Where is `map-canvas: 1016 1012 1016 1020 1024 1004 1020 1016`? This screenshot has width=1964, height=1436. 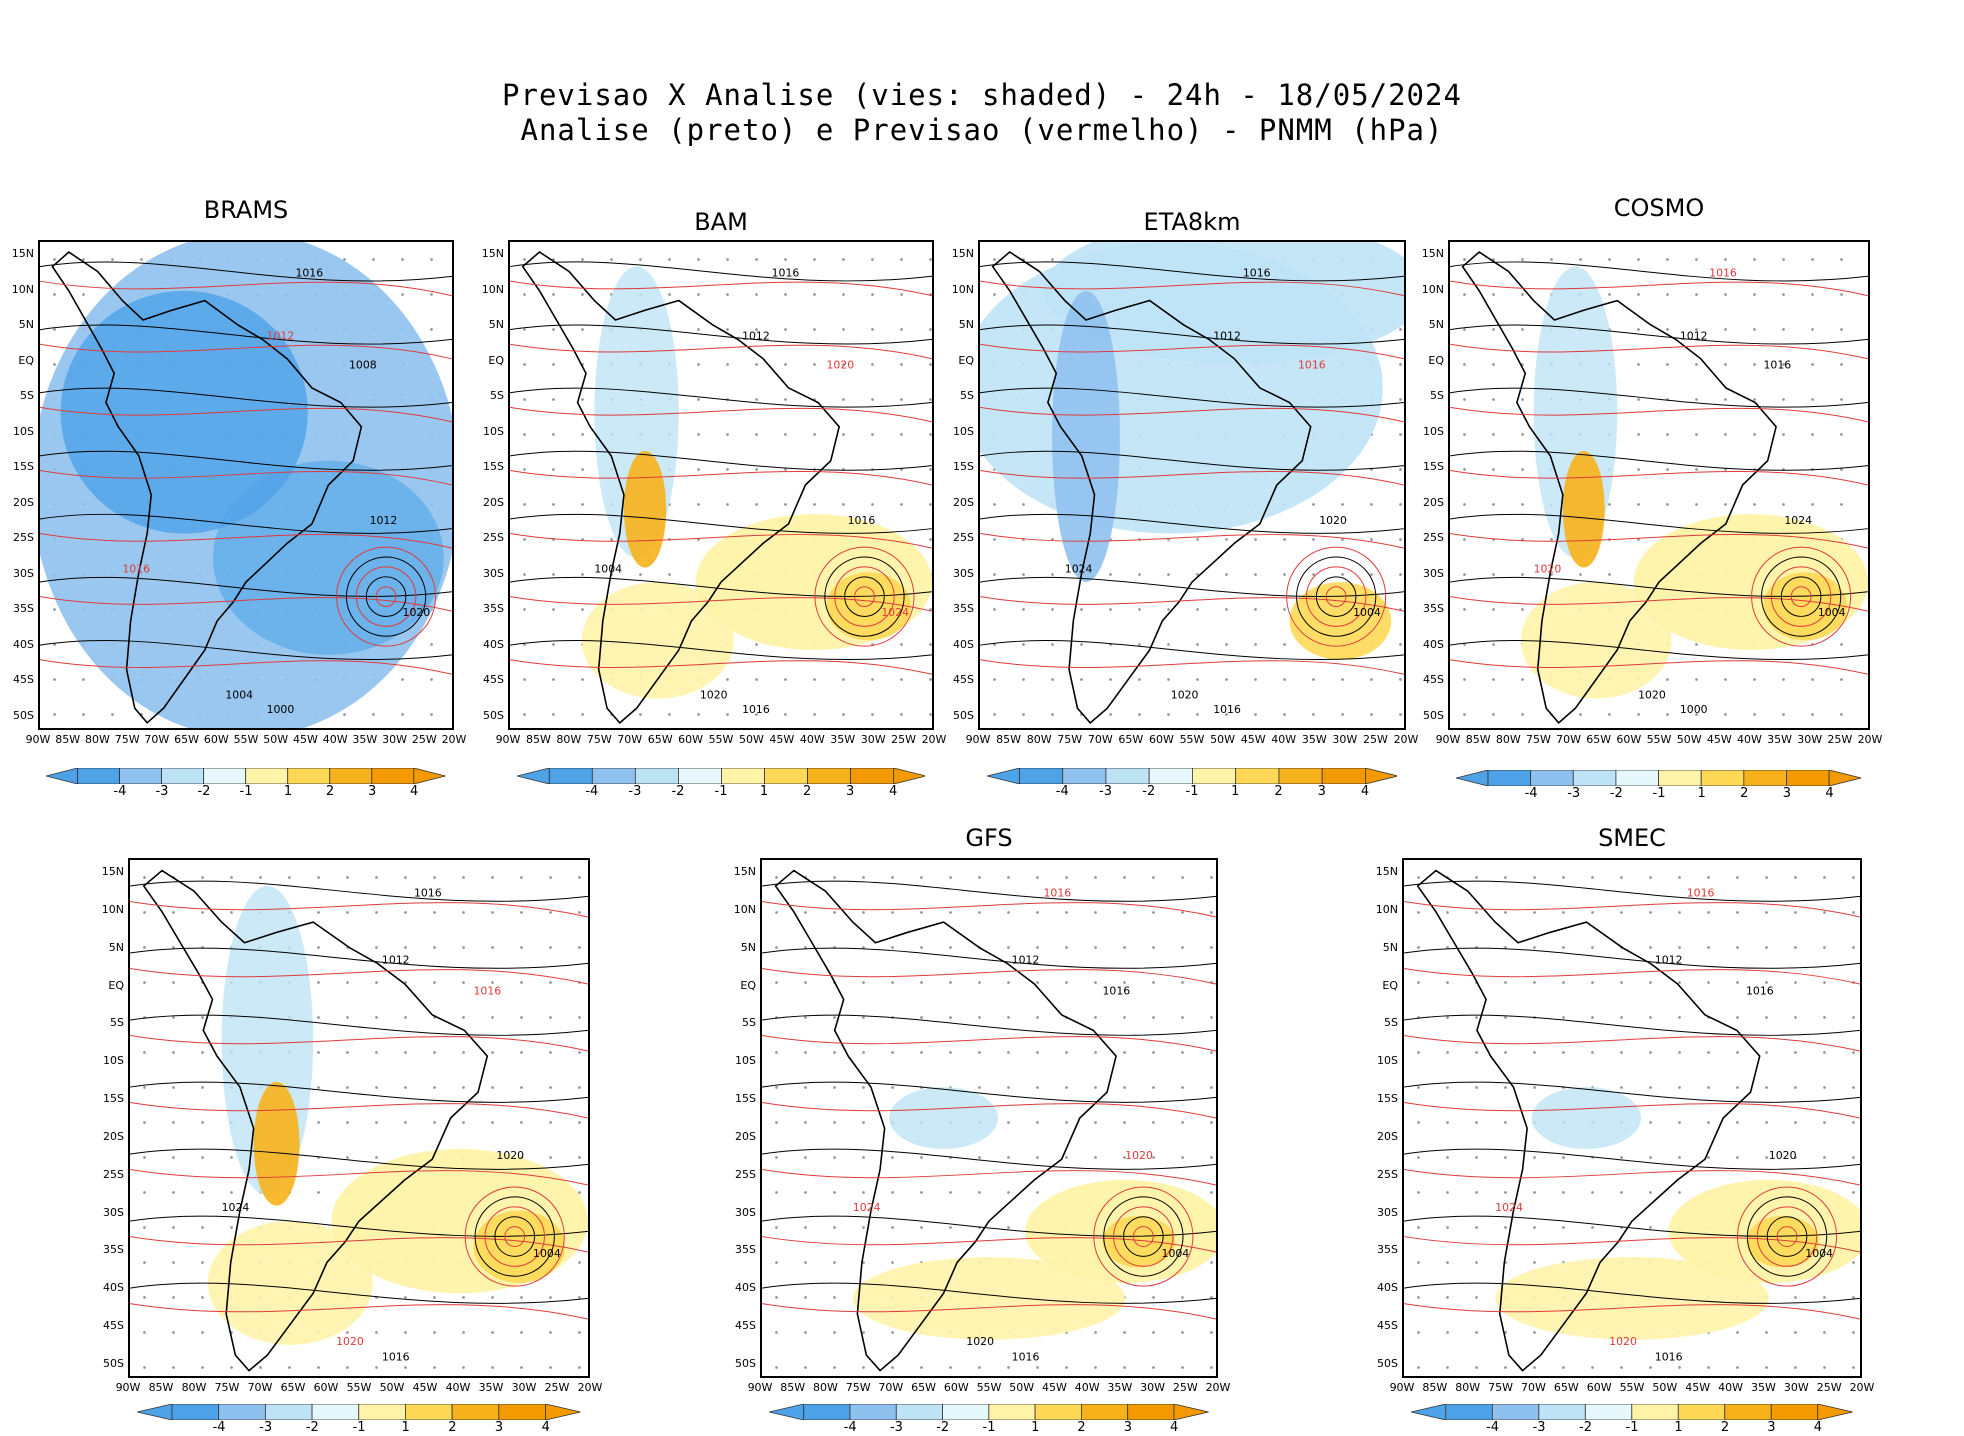
map-canvas: 1016 1012 1016 1020 1024 1004 1020 1016 is located at coordinates (1632, 1120).